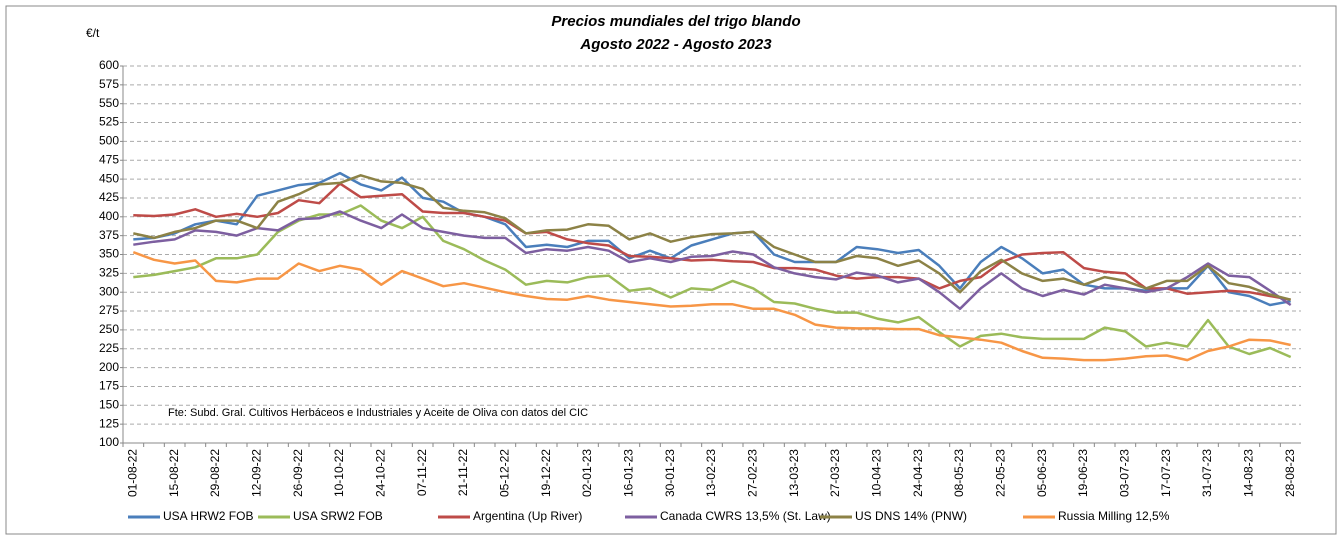 The image size is (1343, 540). I want to click on x-tick-label: 22-05-23, so click(1001, 473).